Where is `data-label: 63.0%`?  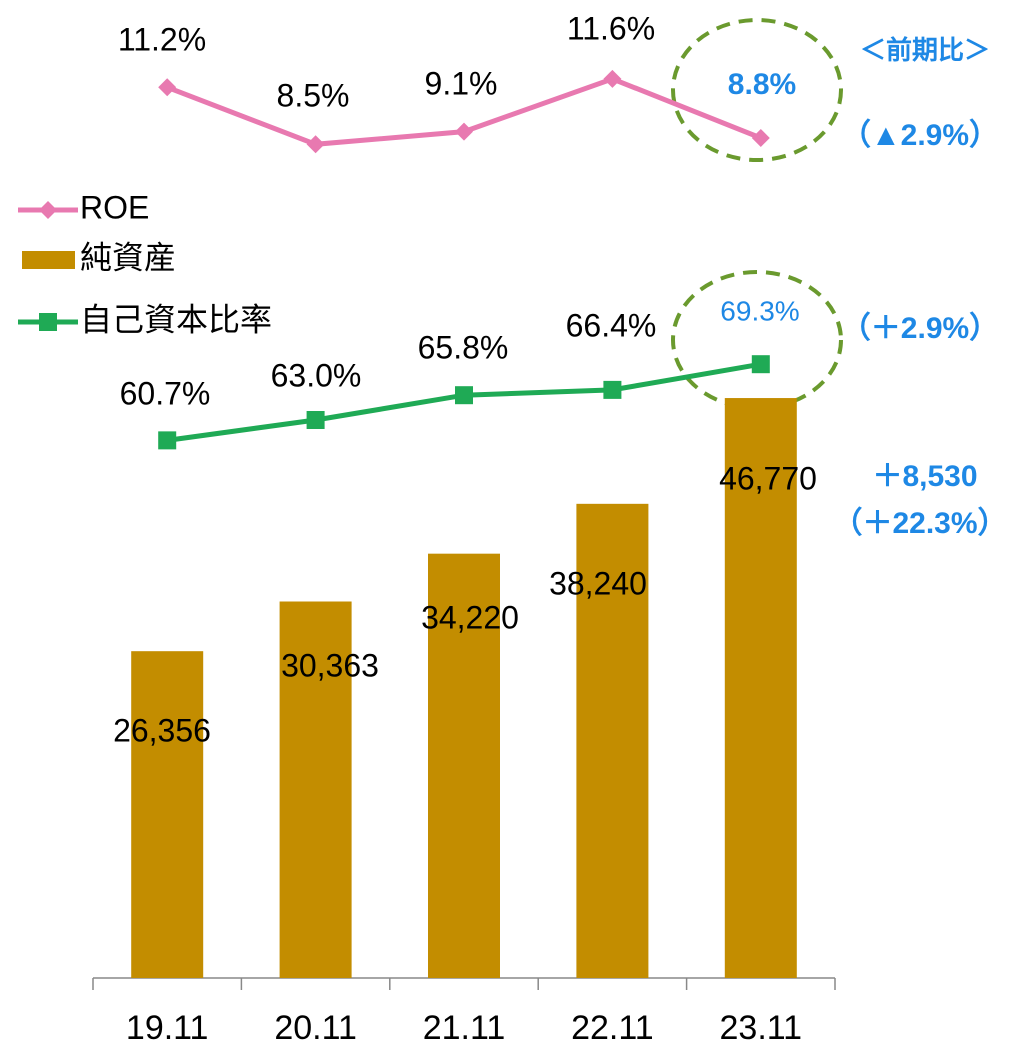 data-label: 63.0% is located at coordinates (316, 375).